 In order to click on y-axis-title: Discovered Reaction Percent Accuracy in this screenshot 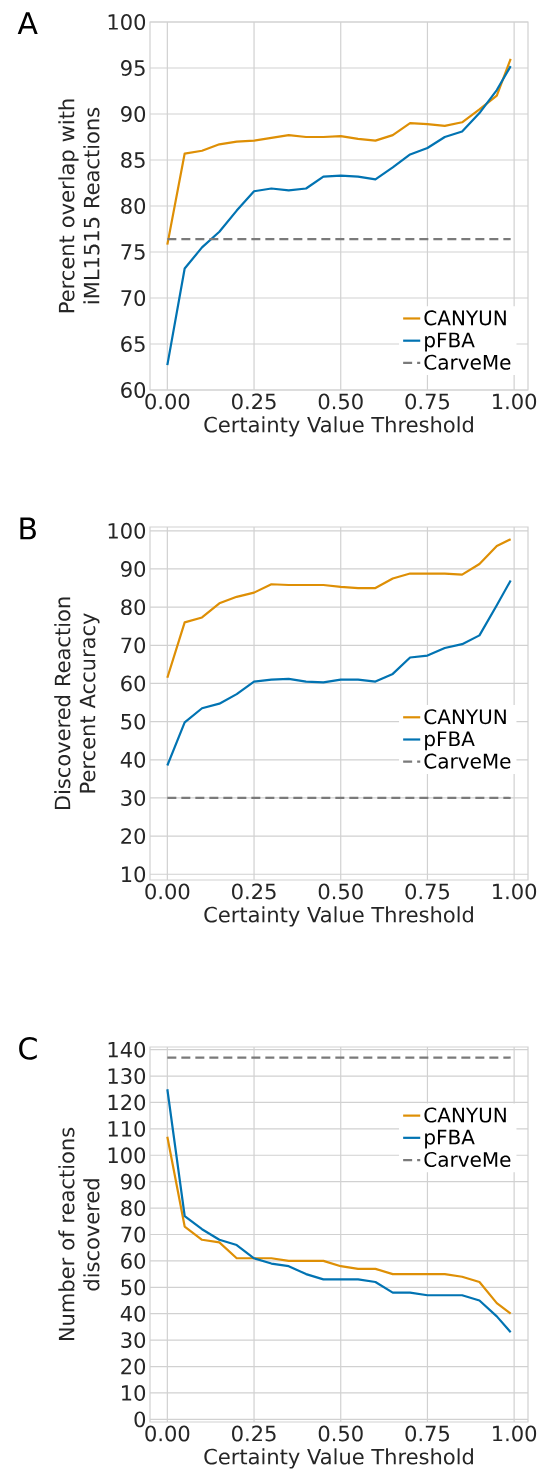, I will do `click(77, 703)`.